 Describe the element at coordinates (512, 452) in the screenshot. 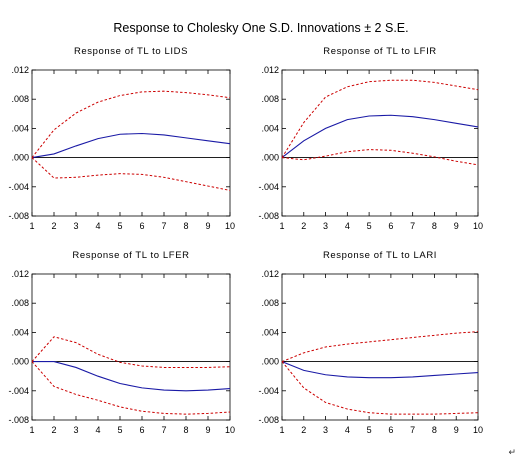

I see `paragraph-mark: ↵` at that location.